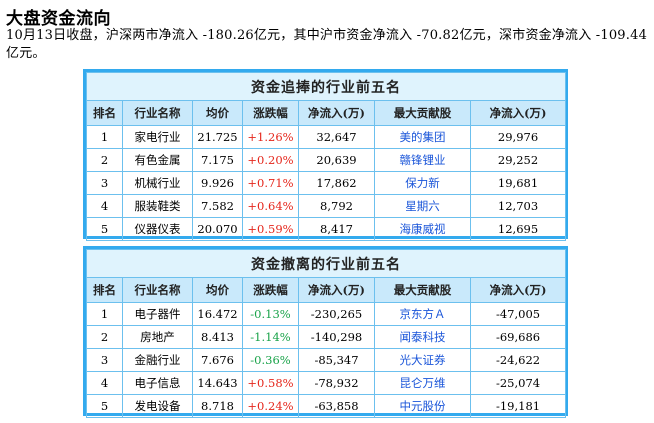  Describe the element at coordinates (270, 314) in the screenshot. I see `change-cell: -0.13%` at that location.